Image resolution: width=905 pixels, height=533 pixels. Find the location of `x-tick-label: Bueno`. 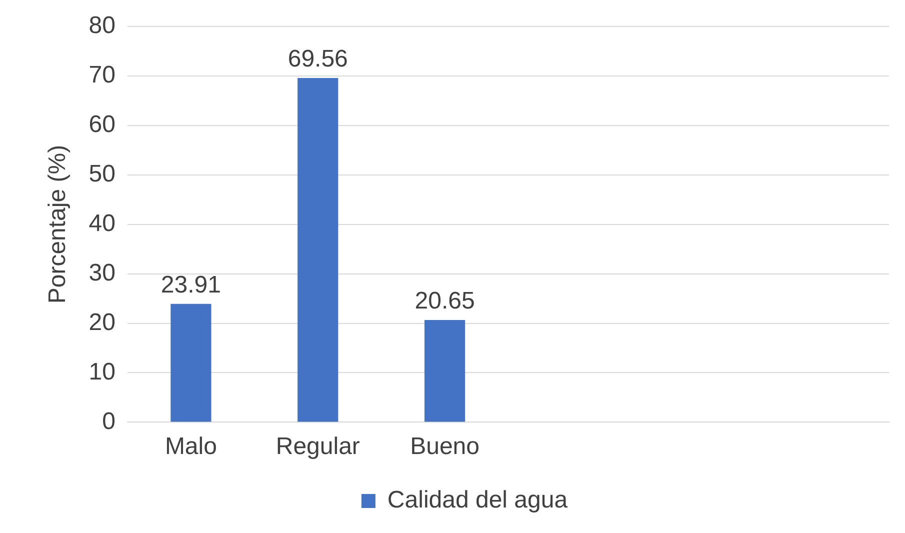

x-tick-label: Bueno is located at coordinates (445, 446).